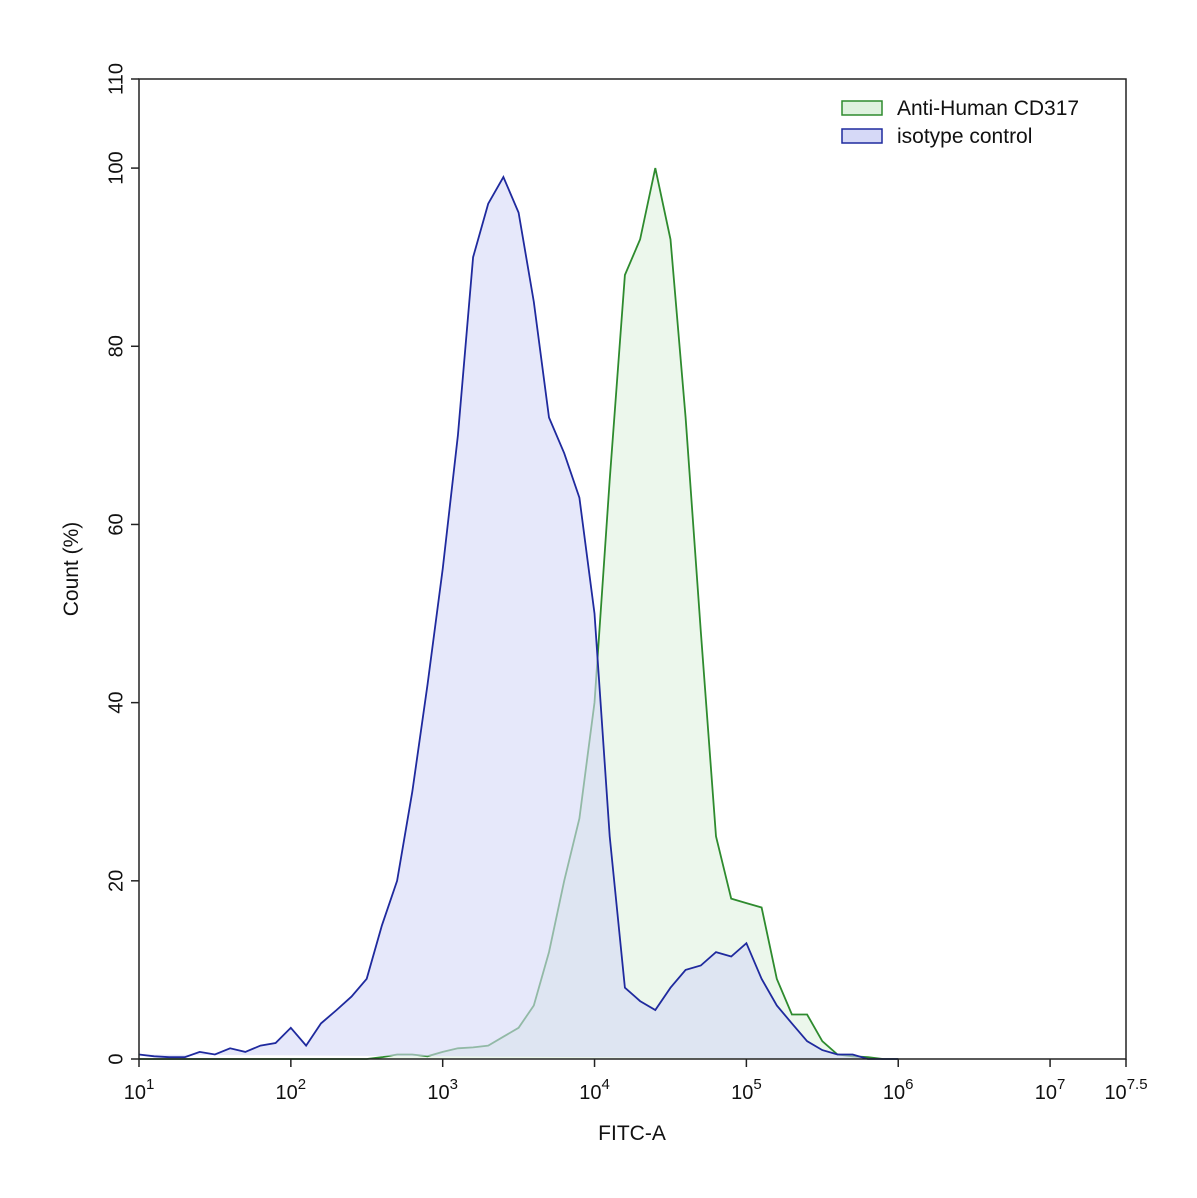 Image resolution: width=1197 pixels, height=1198 pixels. What do you see at coordinates (116, 167) in the screenshot?
I see `y-tick-label: 100` at bounding box center [116, 167].